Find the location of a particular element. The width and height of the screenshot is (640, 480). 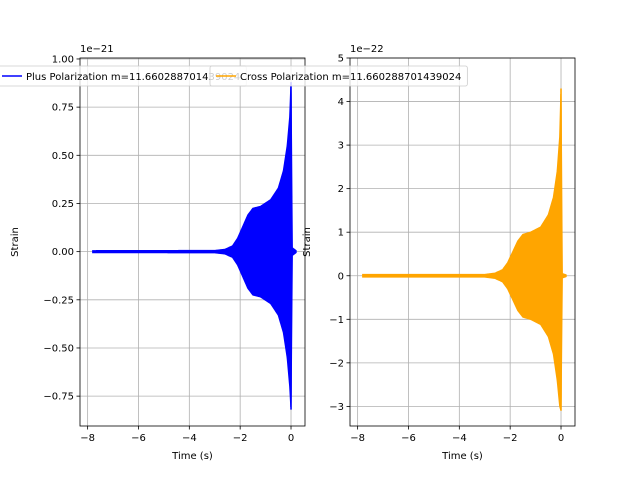

y-tick-label: −3 is located at coordinates (336, 407).